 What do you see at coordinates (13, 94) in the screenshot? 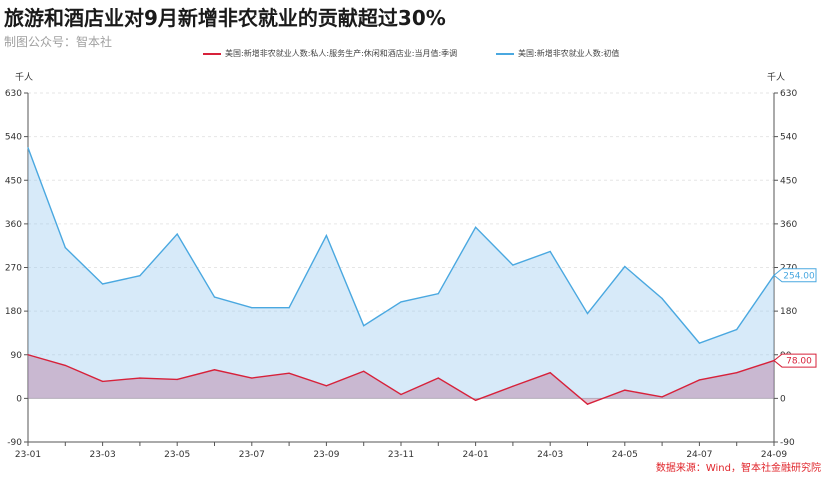
I see `y-tick-label-left: 630` at bounding box center [13, 94].